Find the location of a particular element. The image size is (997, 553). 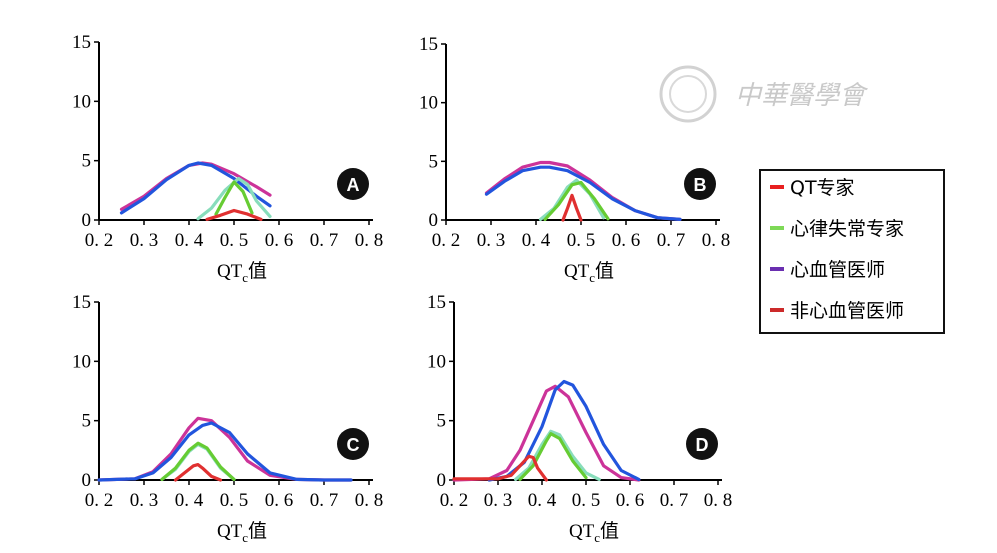

chart-panel-a: 0 5 10 15 0. 2 0. 3 0. 4 0. 5 0. 6 0. 7 0. 8 QTc值 A is located at coordinates (227, 158).